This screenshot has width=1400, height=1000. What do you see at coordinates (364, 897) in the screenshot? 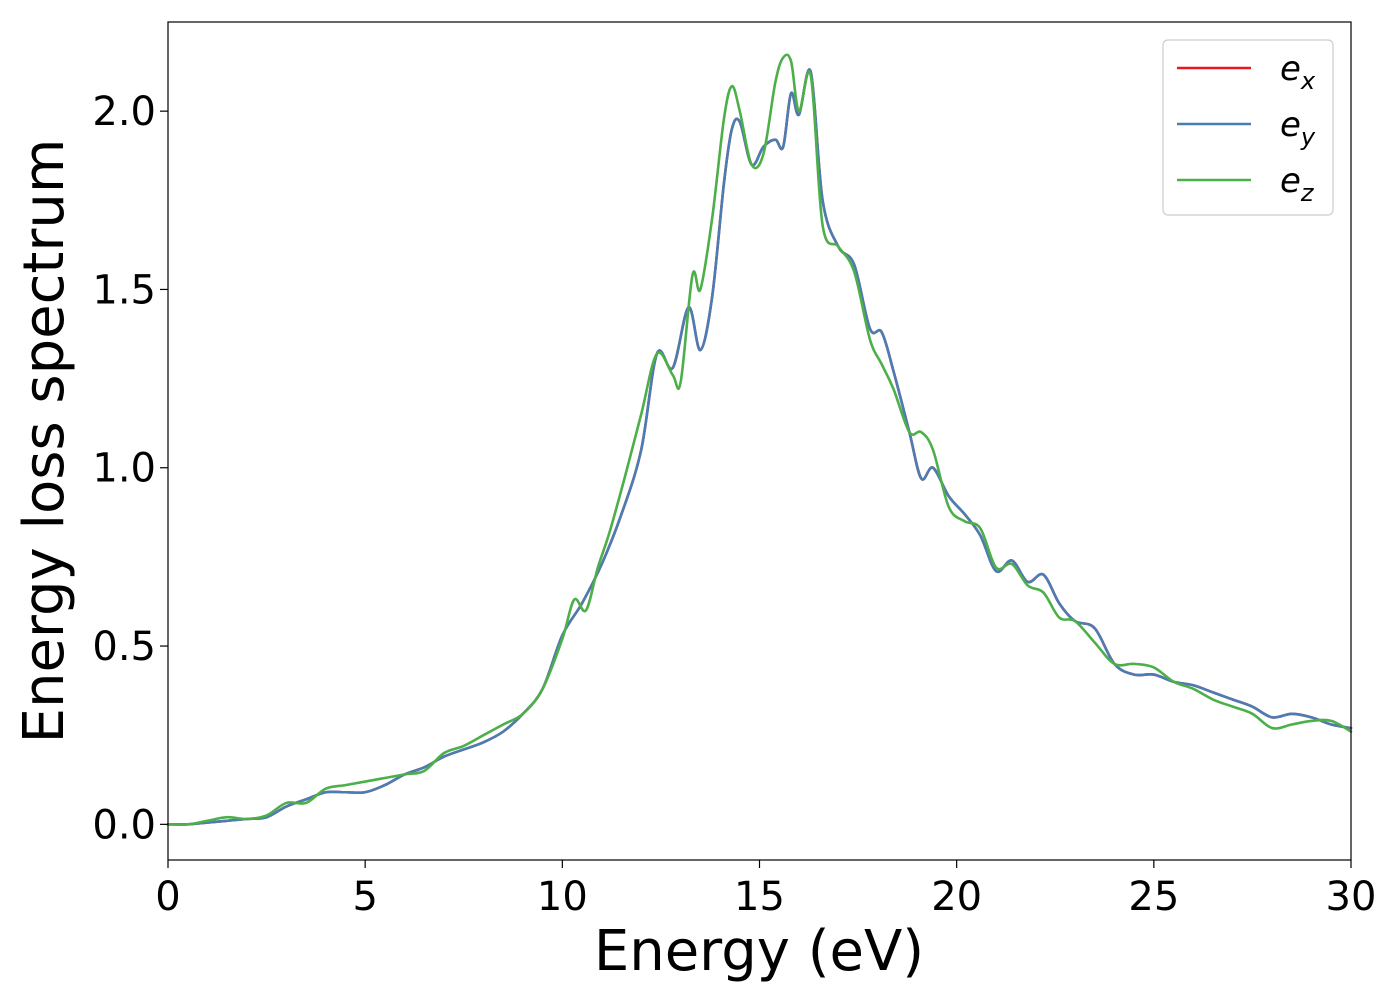
I see `x-tick-label: 5` at bounding box center [364, 897].